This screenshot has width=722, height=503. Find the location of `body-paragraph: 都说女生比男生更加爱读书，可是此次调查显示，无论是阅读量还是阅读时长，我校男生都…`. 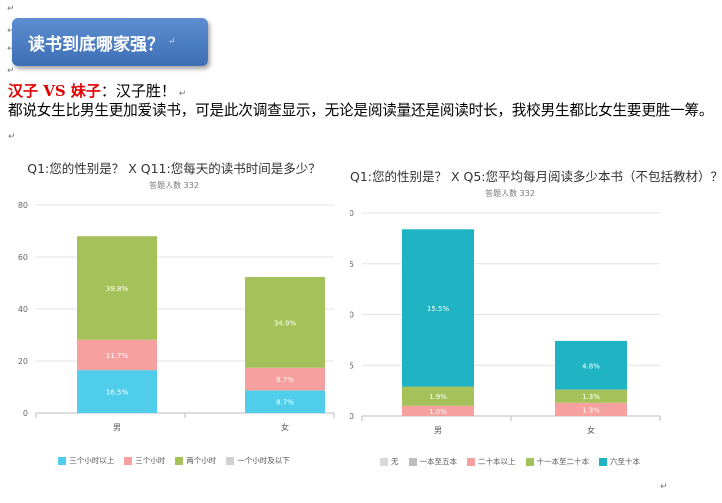

body-paragraph: 都说女生比男生更加爱读书，可是此次调查显示，无论是阅读量还是阅读时长，我校男生都… is located at coordinates (361, 124).